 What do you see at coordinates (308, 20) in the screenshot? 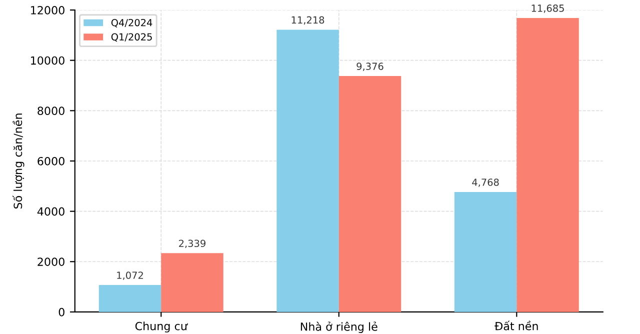
I see `data-label: 11,218` at bounding box center [308, 20].